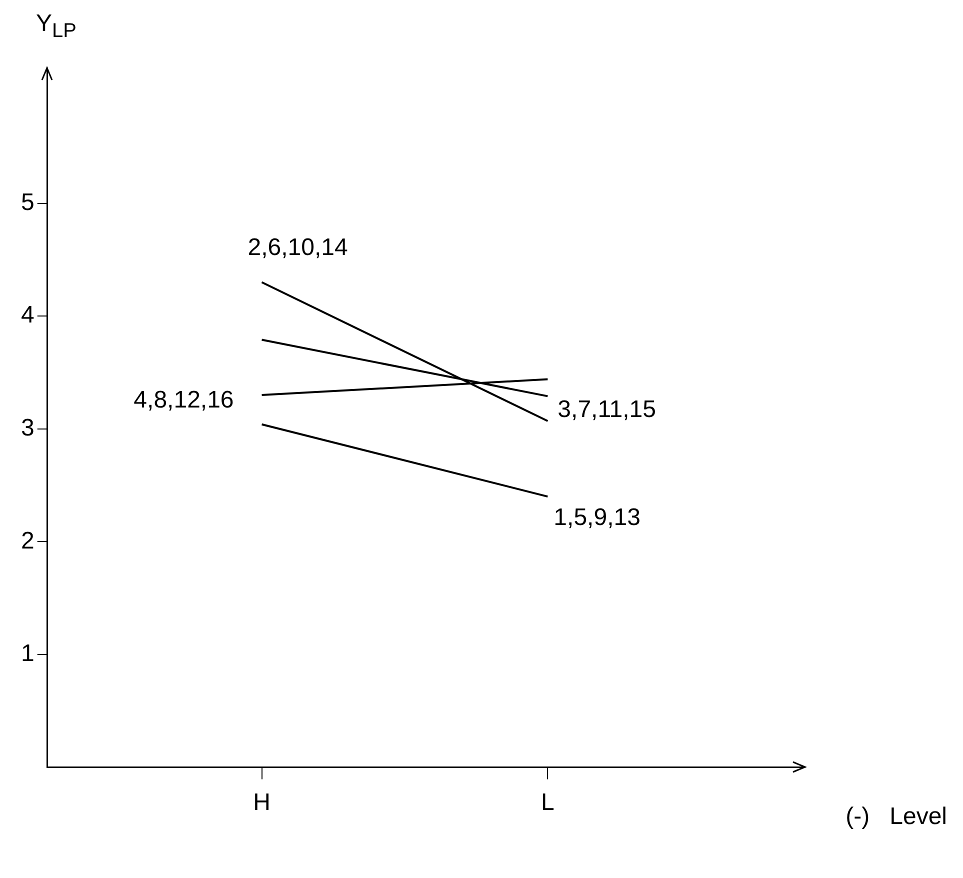 This screenshot has height=878, width=963. What do you see at coordinates (27, 315) in the screenshot?
I see `y-tick-label: 4` at bounding box center [27, 315].